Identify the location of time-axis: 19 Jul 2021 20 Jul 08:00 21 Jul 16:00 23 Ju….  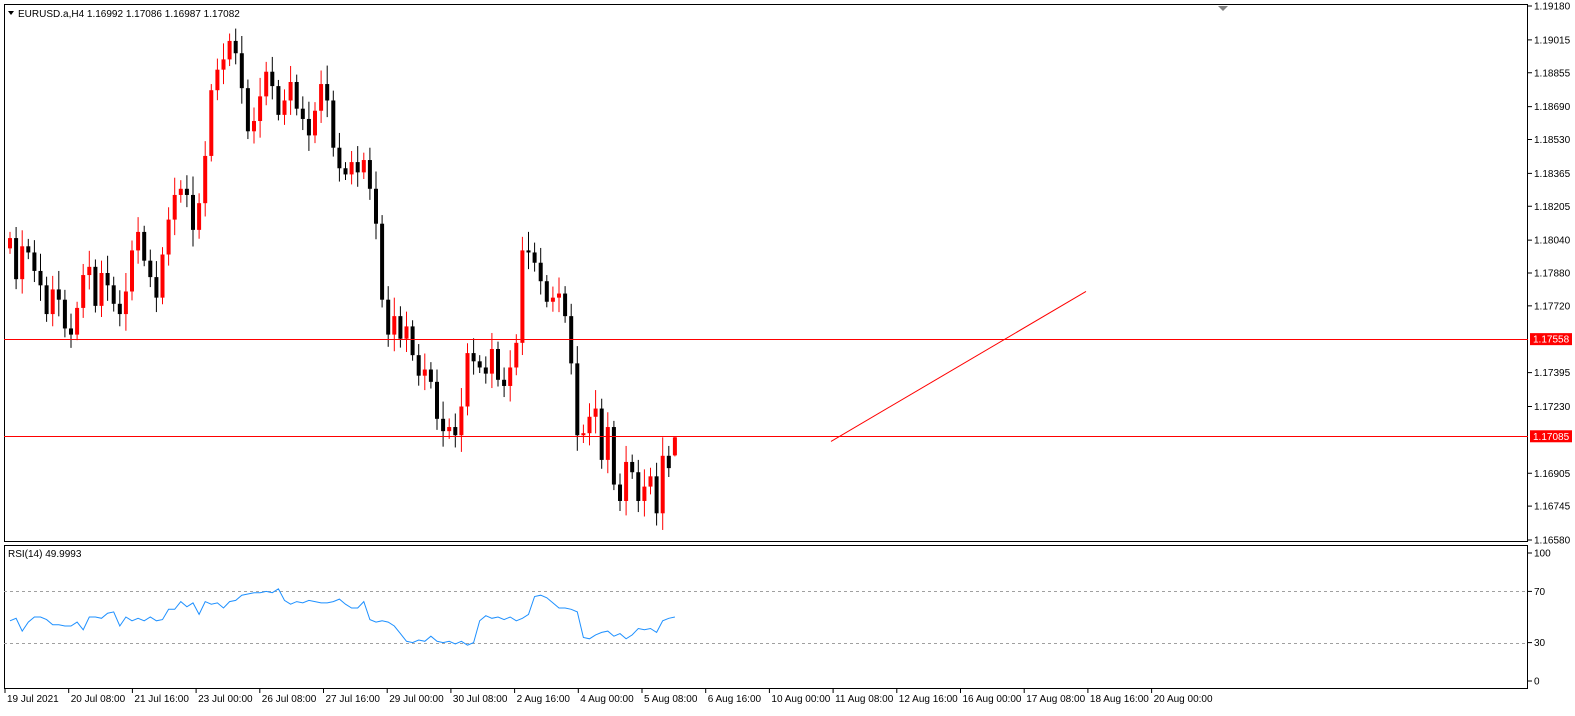
(608, 697).